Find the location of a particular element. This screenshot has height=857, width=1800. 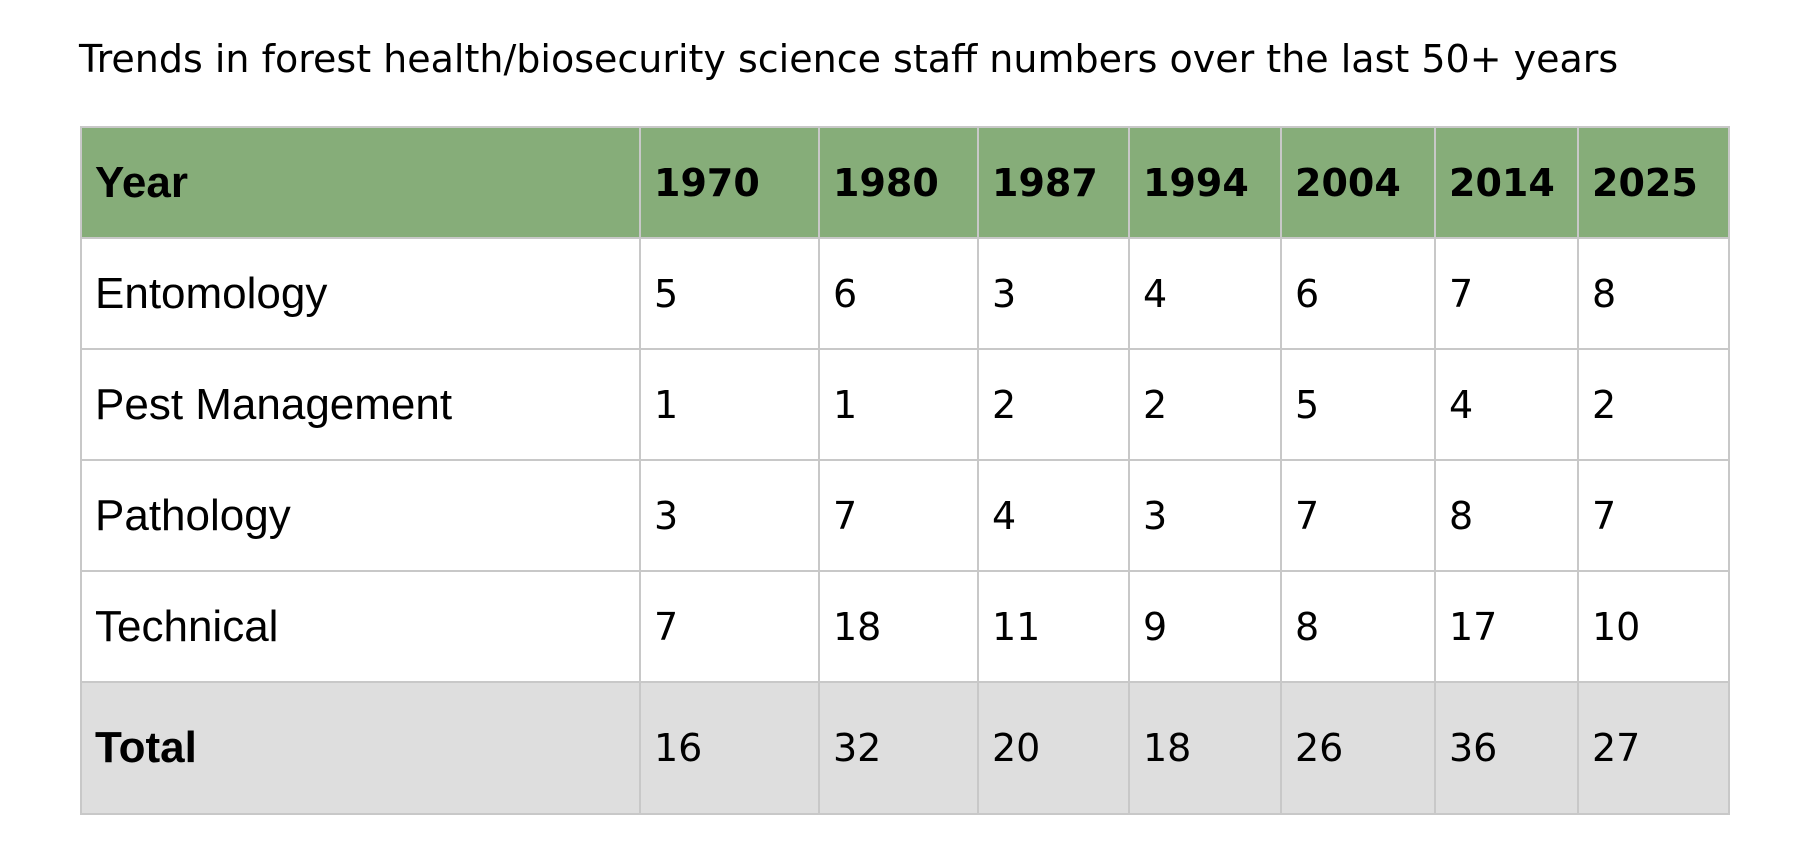

table-cell: 11 is located at coordinates (1053, 626).